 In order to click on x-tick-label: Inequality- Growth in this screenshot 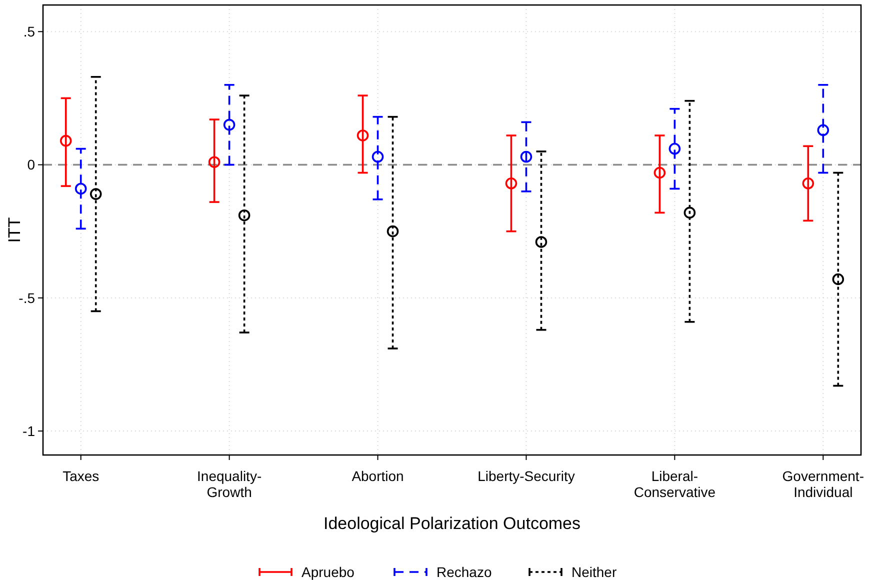, I will do `click(229, 484)`.